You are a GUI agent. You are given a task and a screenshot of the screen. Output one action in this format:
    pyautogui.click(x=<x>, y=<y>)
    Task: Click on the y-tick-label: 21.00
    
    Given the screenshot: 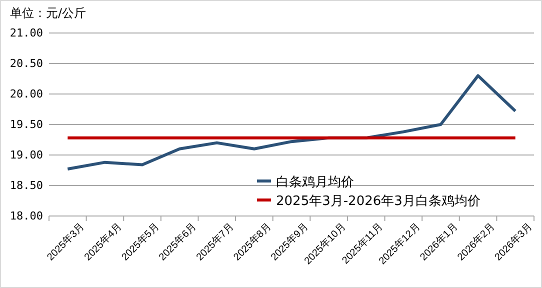 What is the action you would take?
    pyautogui.click(x=26, y=33)
    